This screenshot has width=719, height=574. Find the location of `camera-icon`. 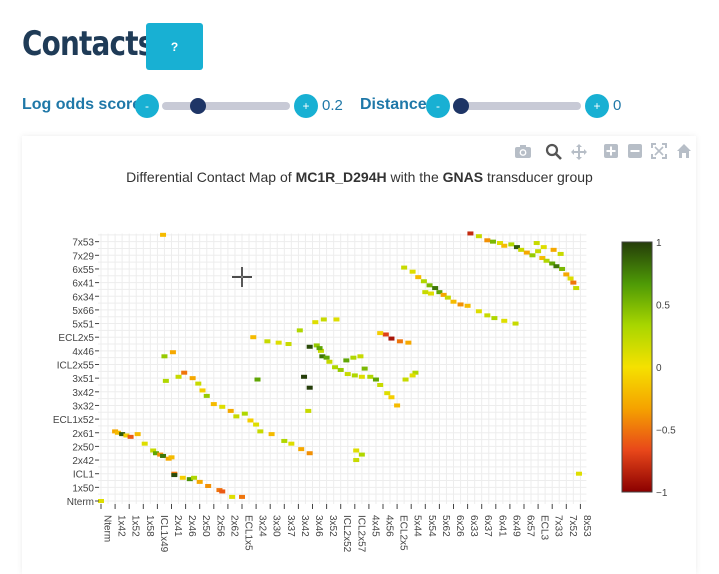

camera-icon is located at coordinates (523, 151).